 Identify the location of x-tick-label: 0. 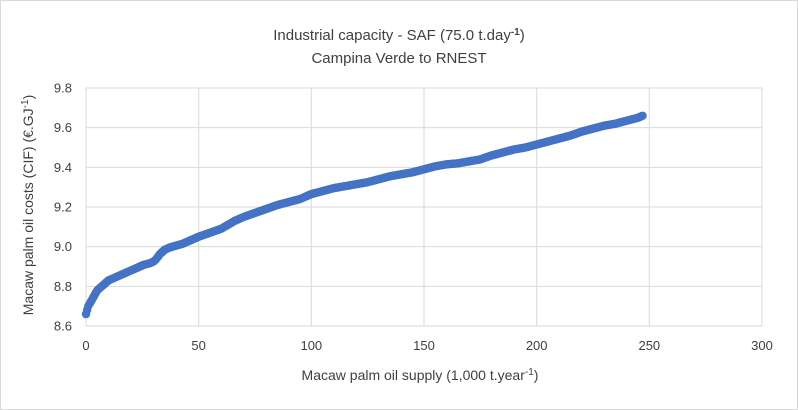
(85, 345).